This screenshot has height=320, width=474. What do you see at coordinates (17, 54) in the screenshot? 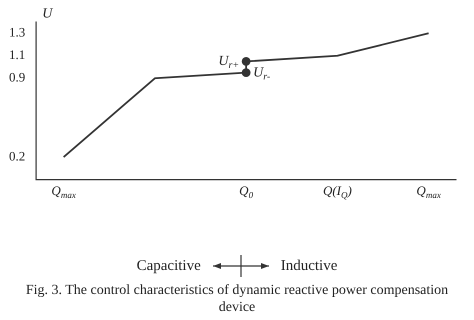
I see `y-tick-label: 1.1` at bounding box center [17, 54].